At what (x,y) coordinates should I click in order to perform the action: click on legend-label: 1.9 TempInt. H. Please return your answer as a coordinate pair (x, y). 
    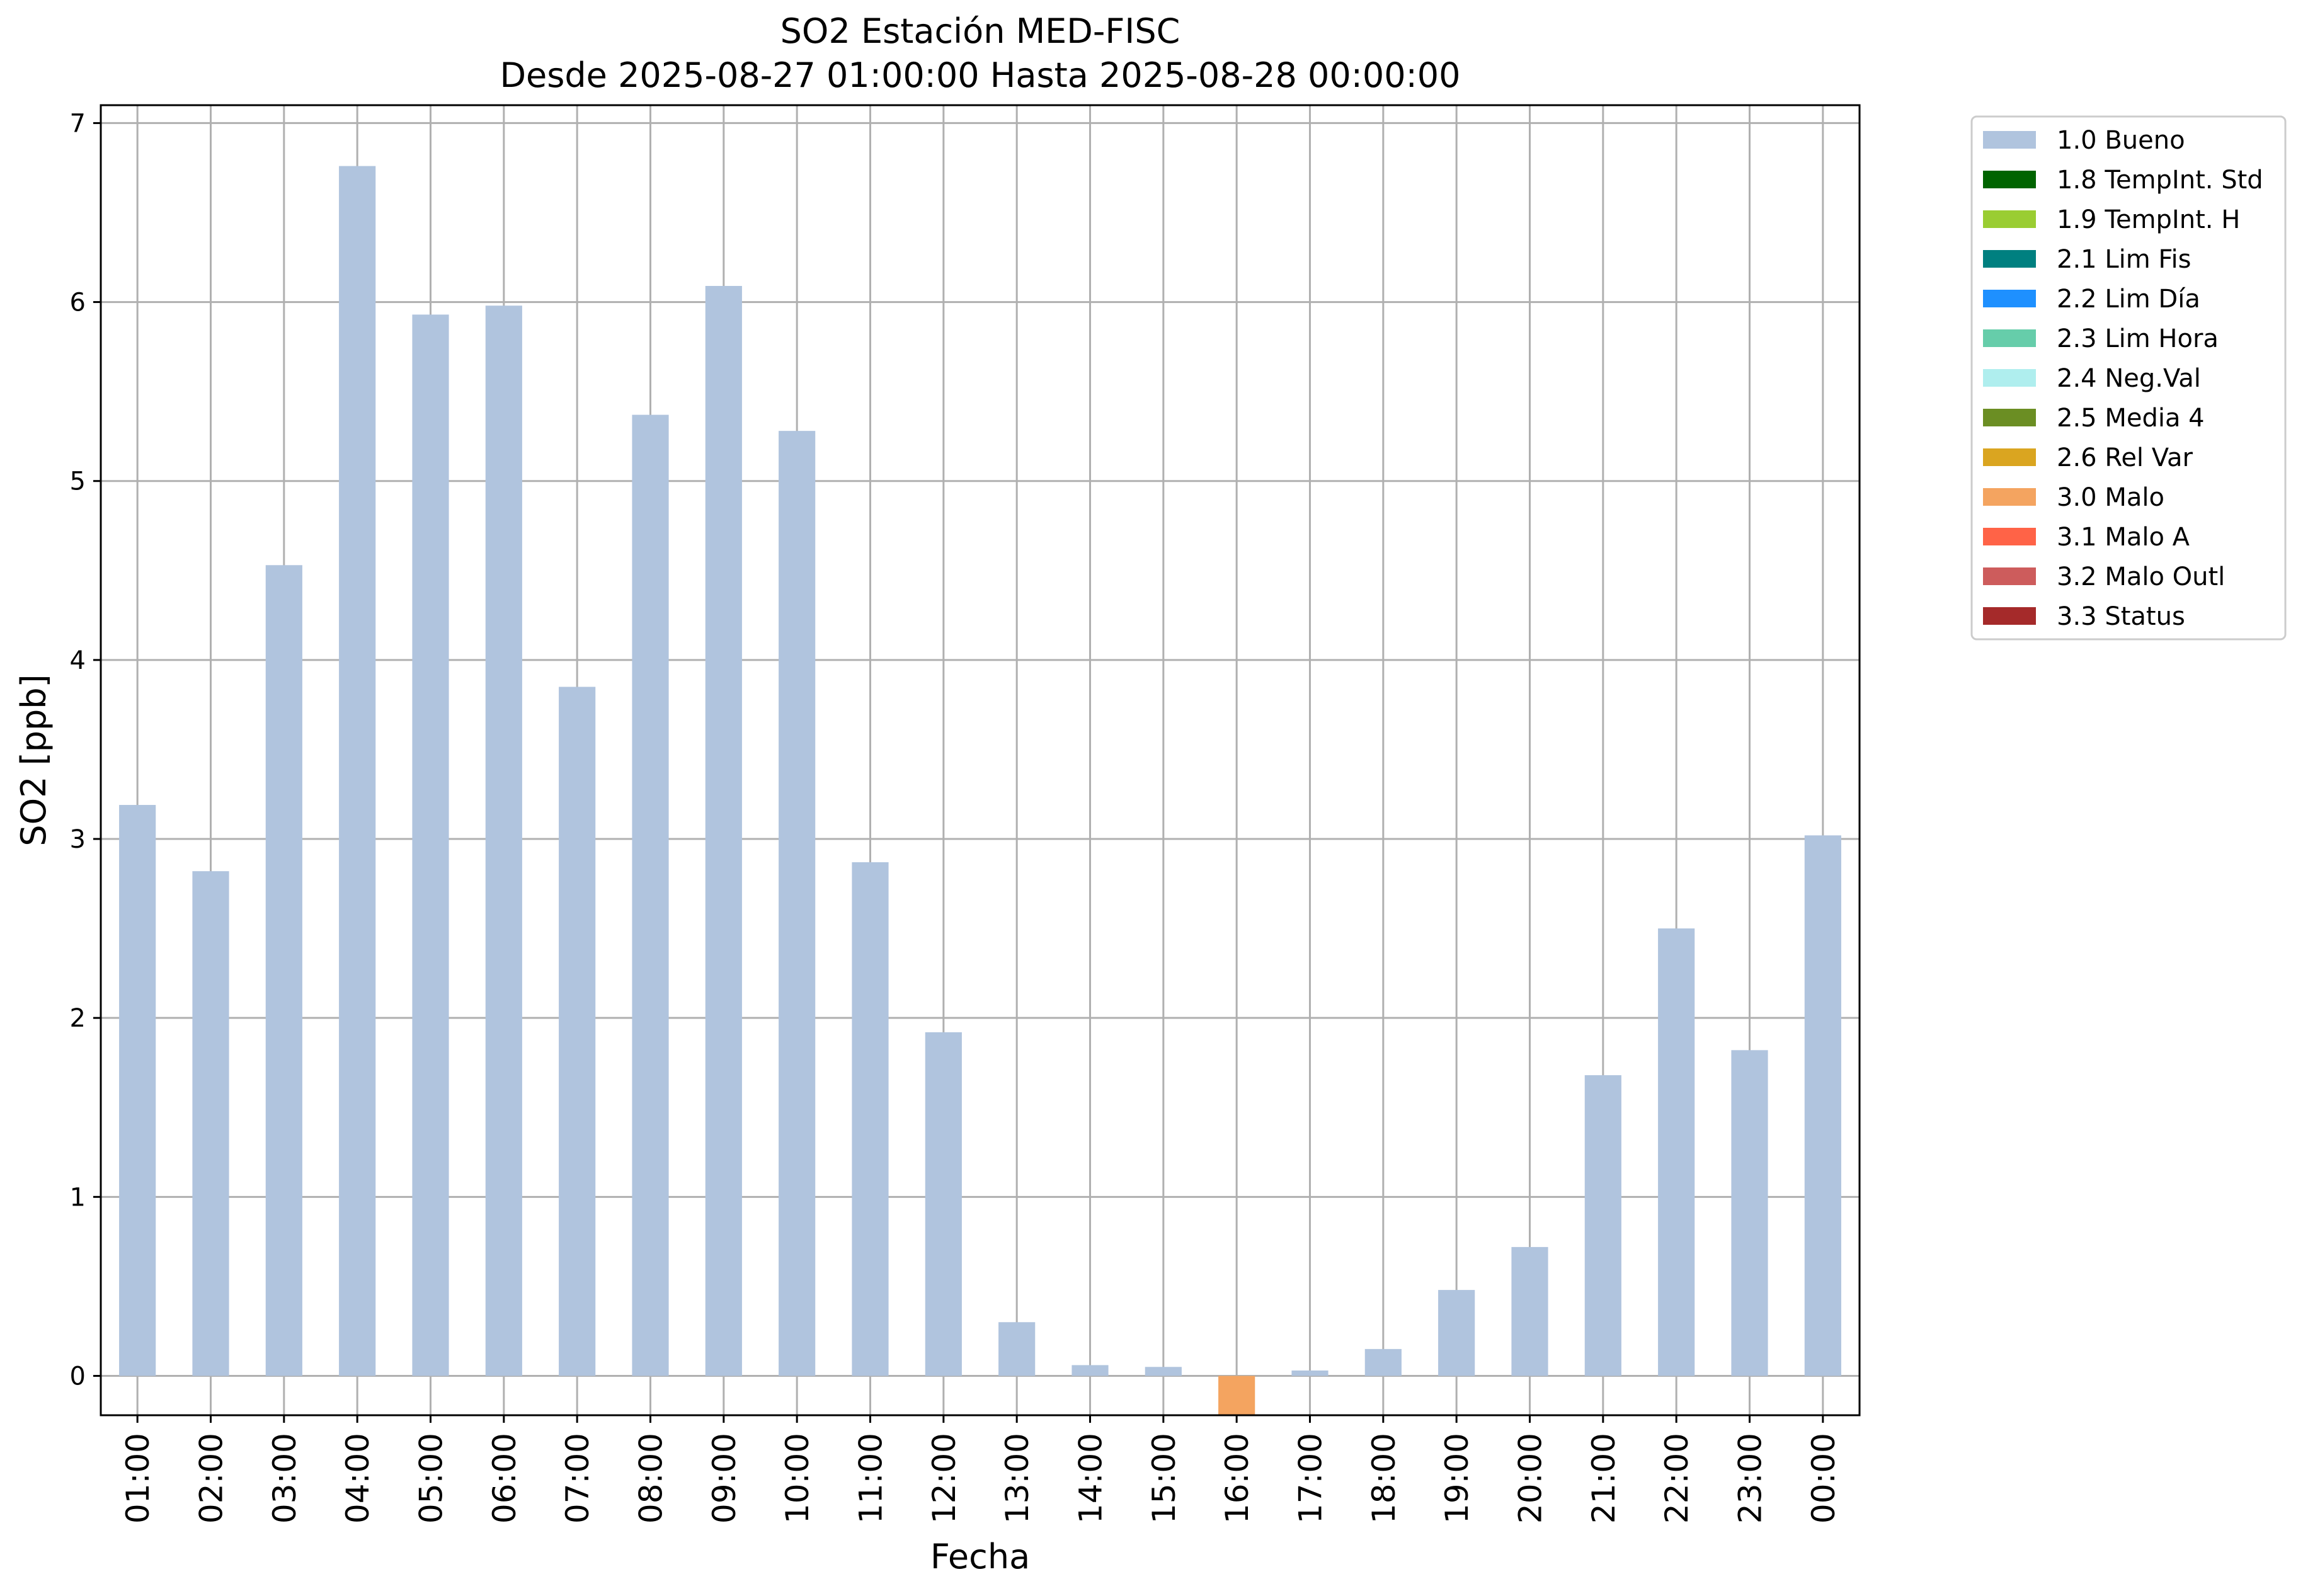
    Looking at the image, I should click on (2149, 219).